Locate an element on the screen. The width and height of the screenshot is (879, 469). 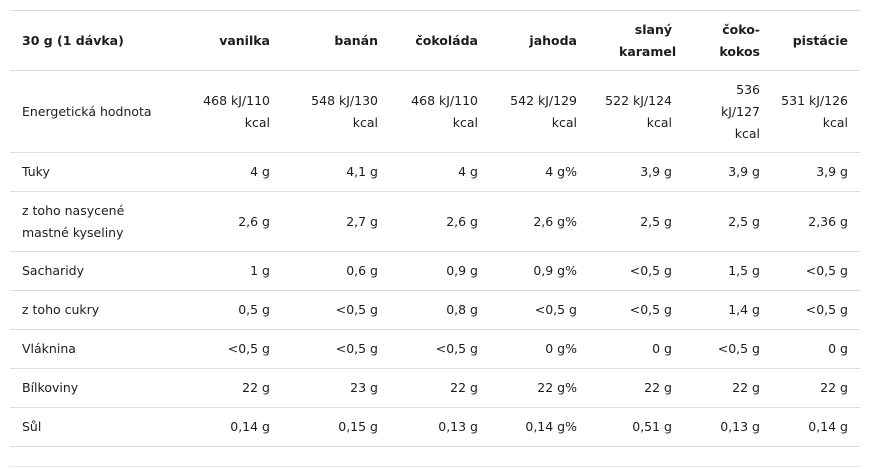
cell-value: 1,4 g is located at coordinates (728, 310).